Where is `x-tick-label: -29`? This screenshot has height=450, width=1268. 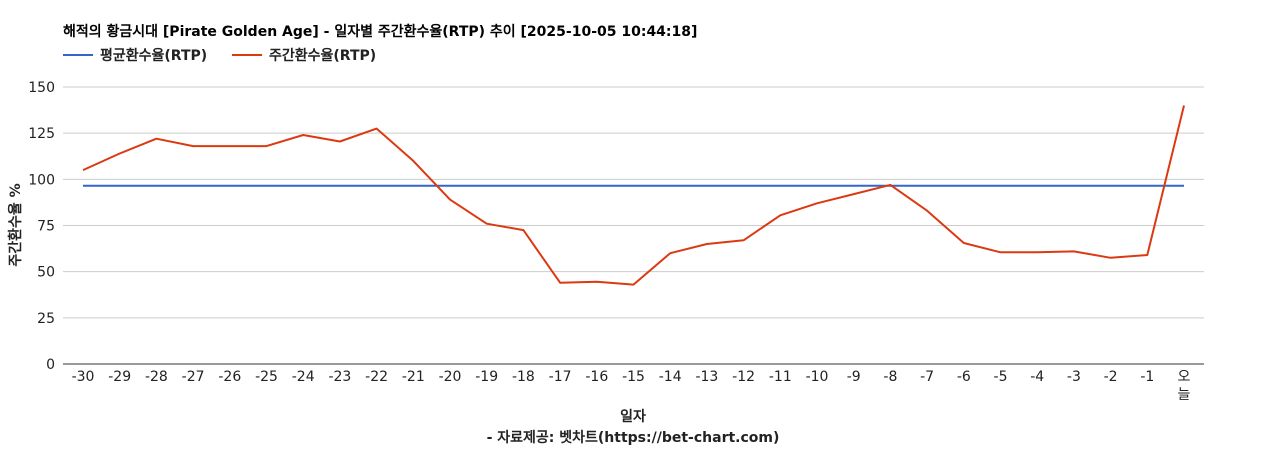 x-tick-label: -29 is located at coordinates (119, 377).